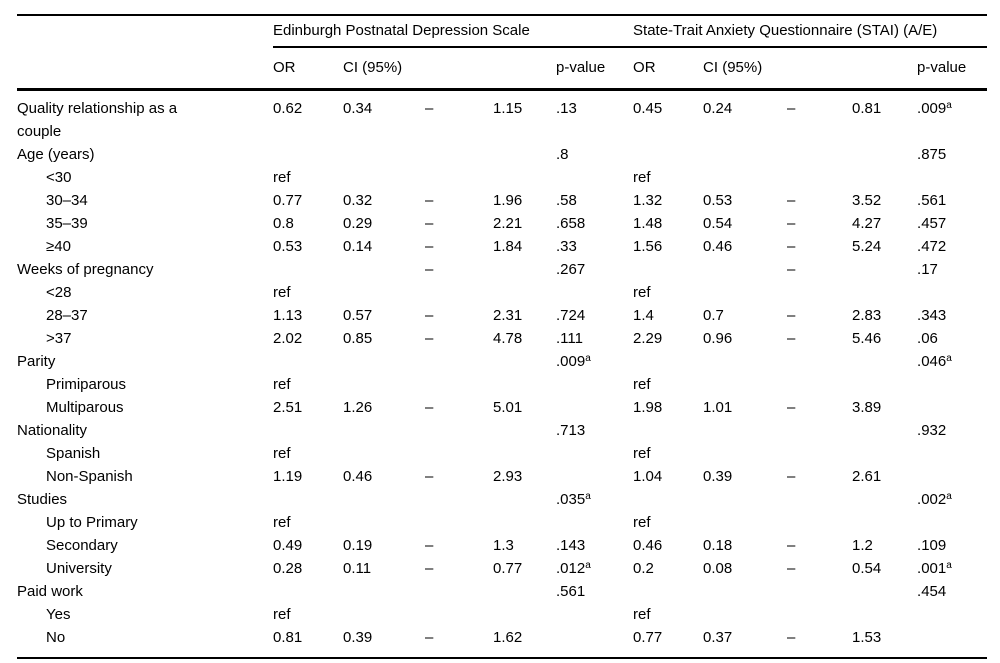 Image resolution: width=1000 pixels, height=663 pixels. I want to click on table-row: Nationality .713 .932, so click(502, 430).